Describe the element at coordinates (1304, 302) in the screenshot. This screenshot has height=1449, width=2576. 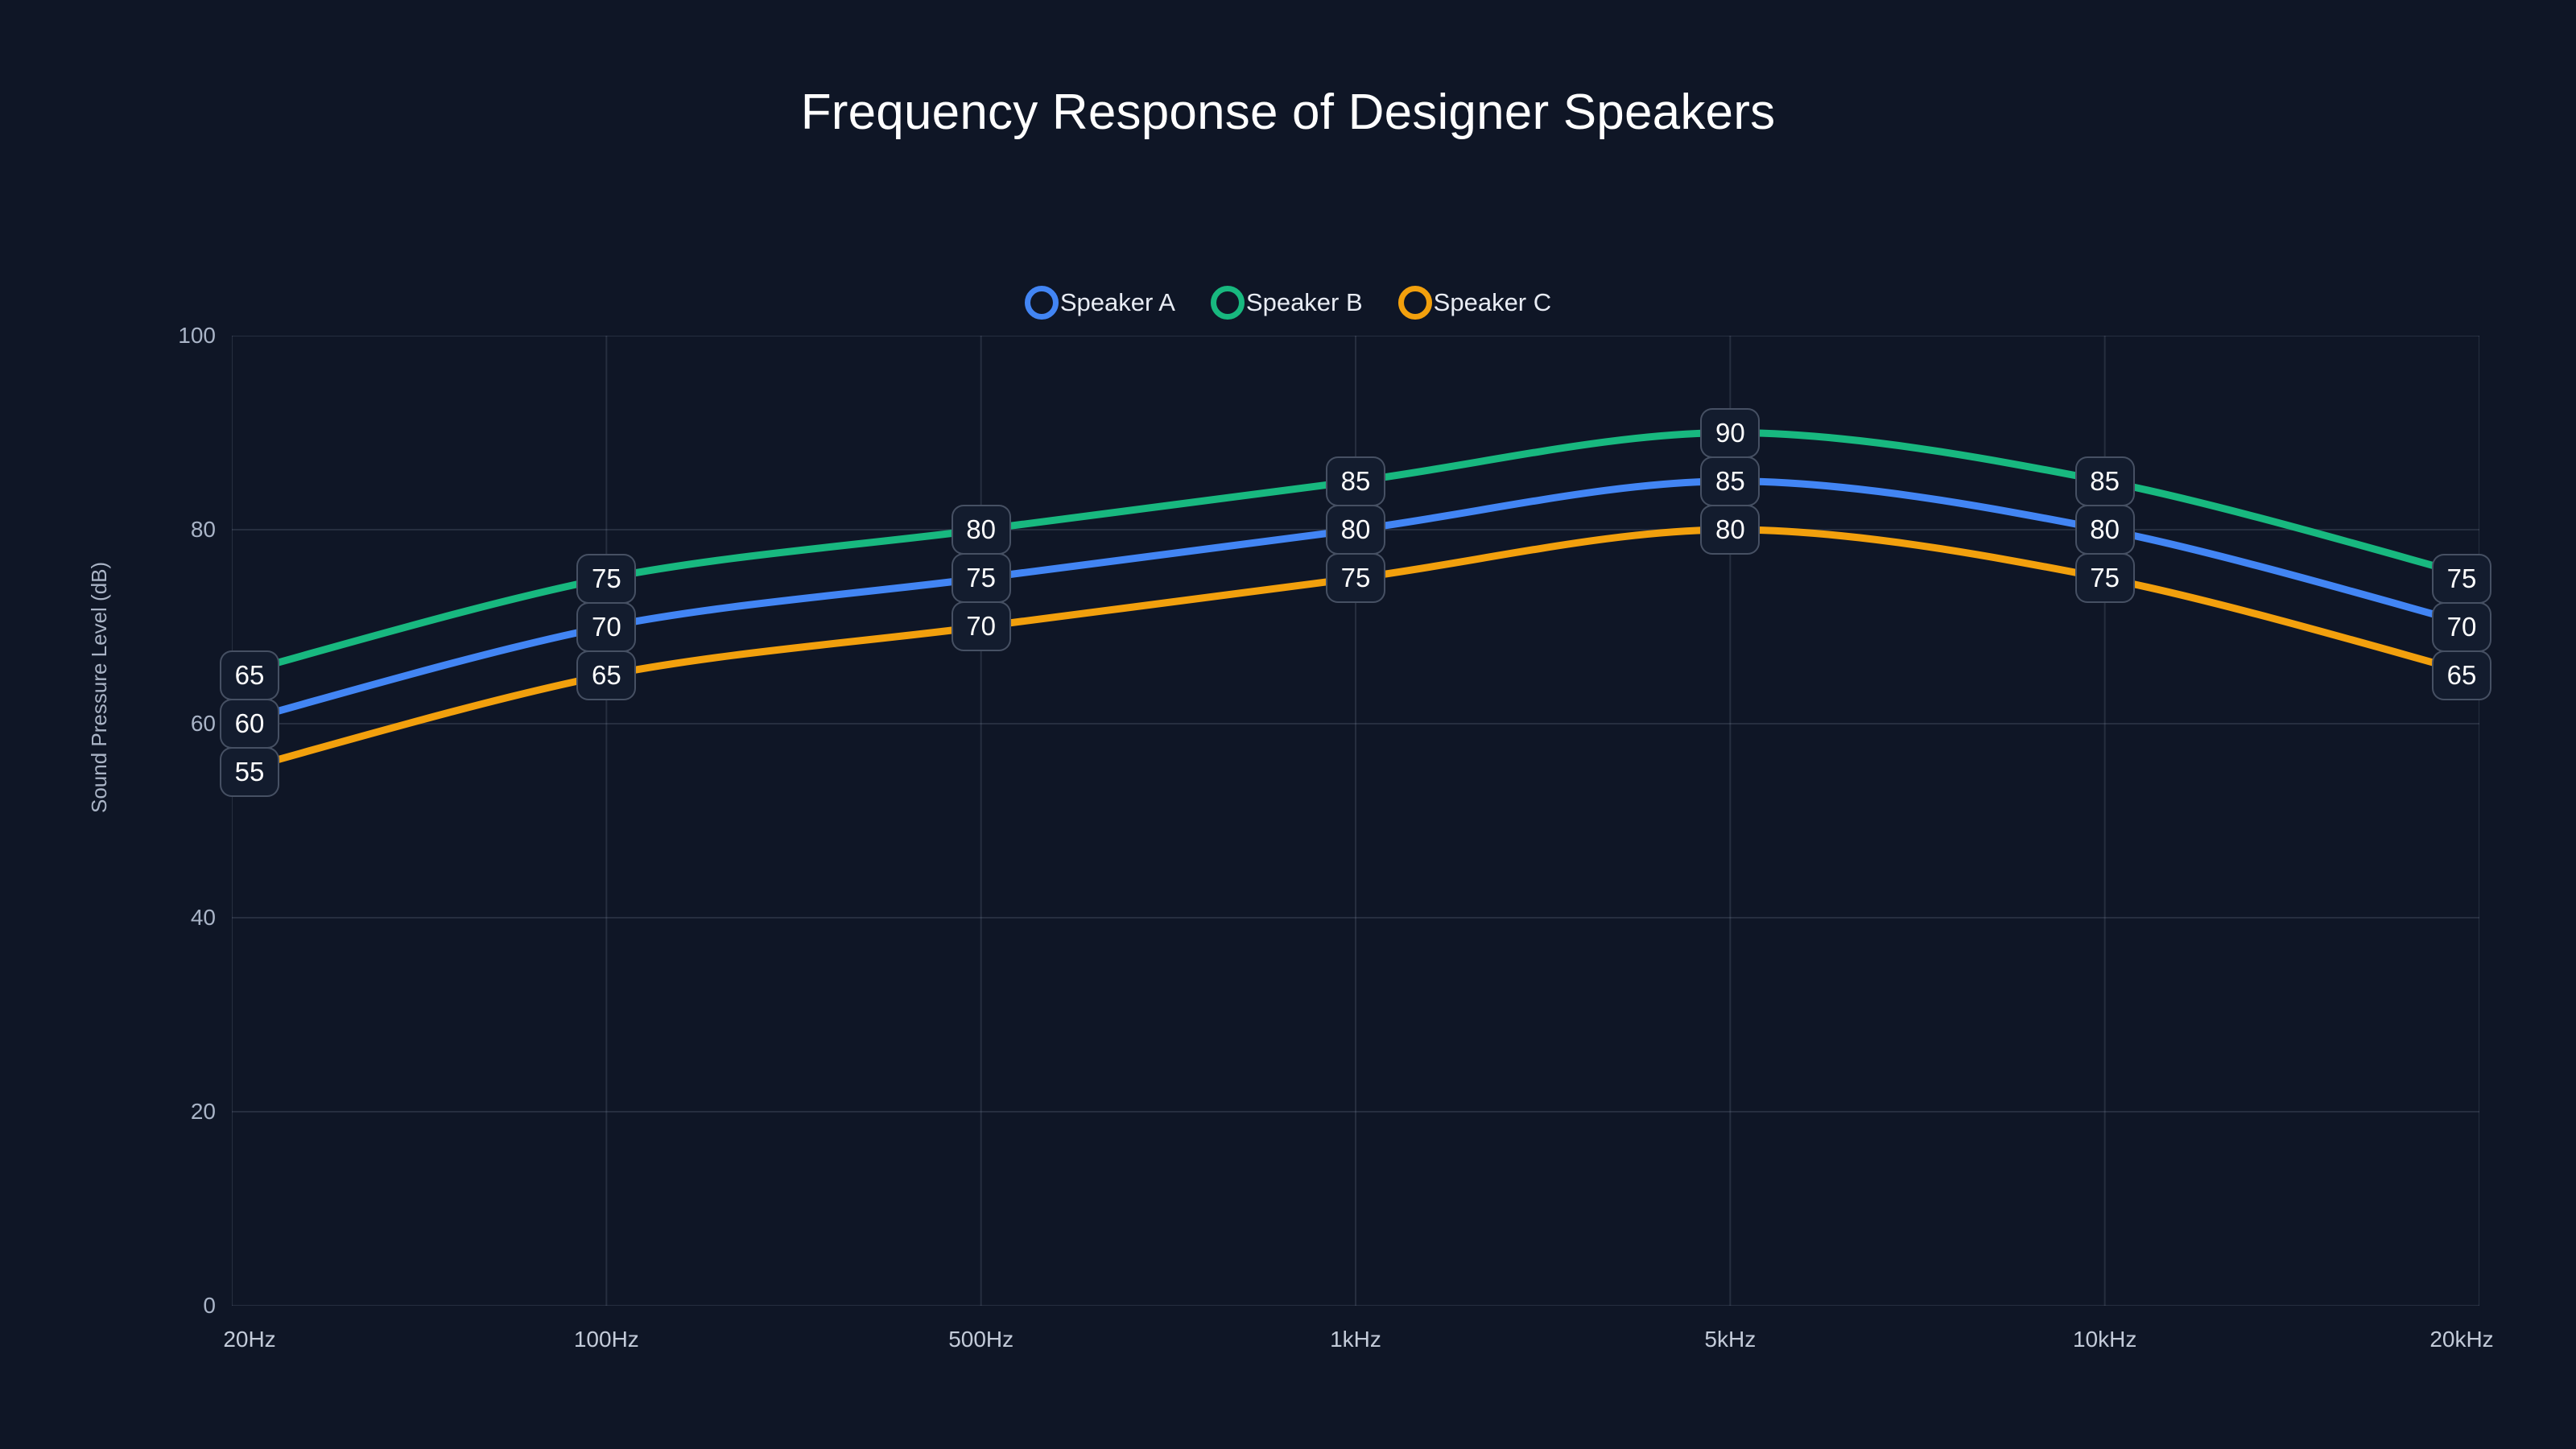
I see `legend-item-label: Speaker B` at that location.